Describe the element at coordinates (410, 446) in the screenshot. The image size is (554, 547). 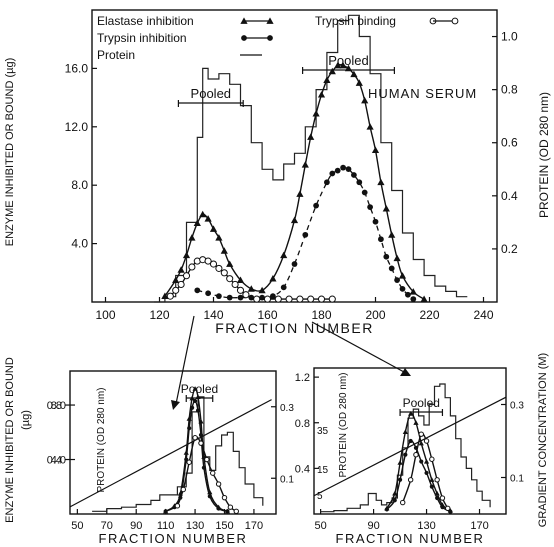
I see `gradient-line` at that location.